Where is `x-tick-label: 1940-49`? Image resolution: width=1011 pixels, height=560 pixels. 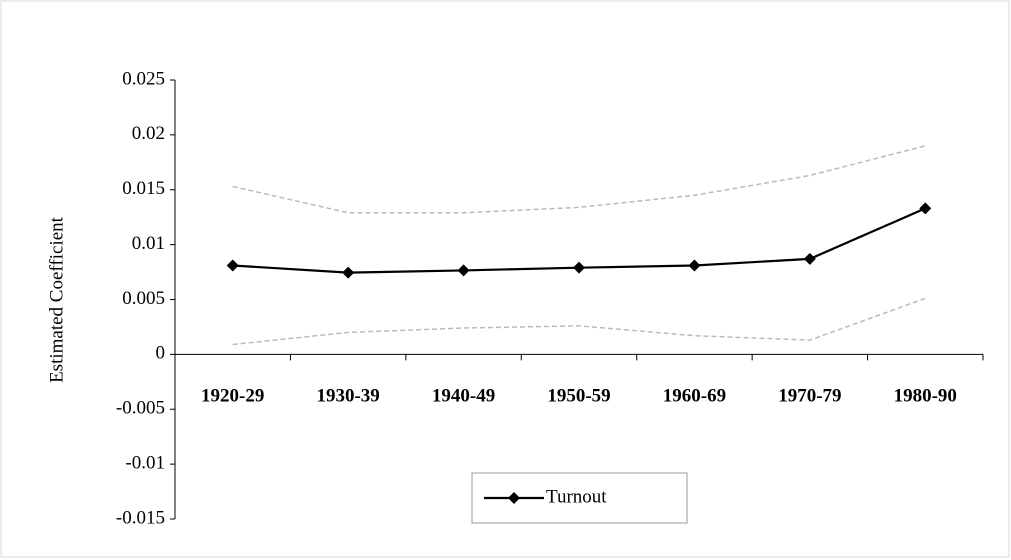
x-tick-label: 1940-49 is located at coordinates (463, 396).